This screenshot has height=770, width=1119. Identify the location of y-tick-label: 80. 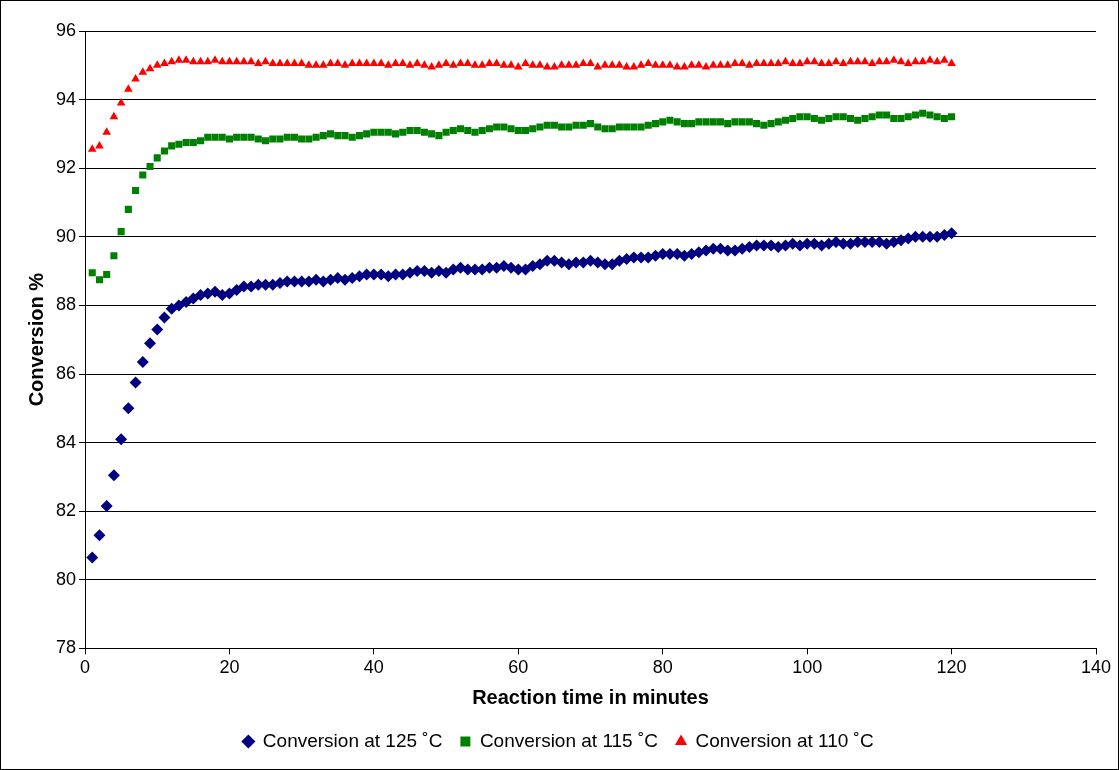
(66, 578).